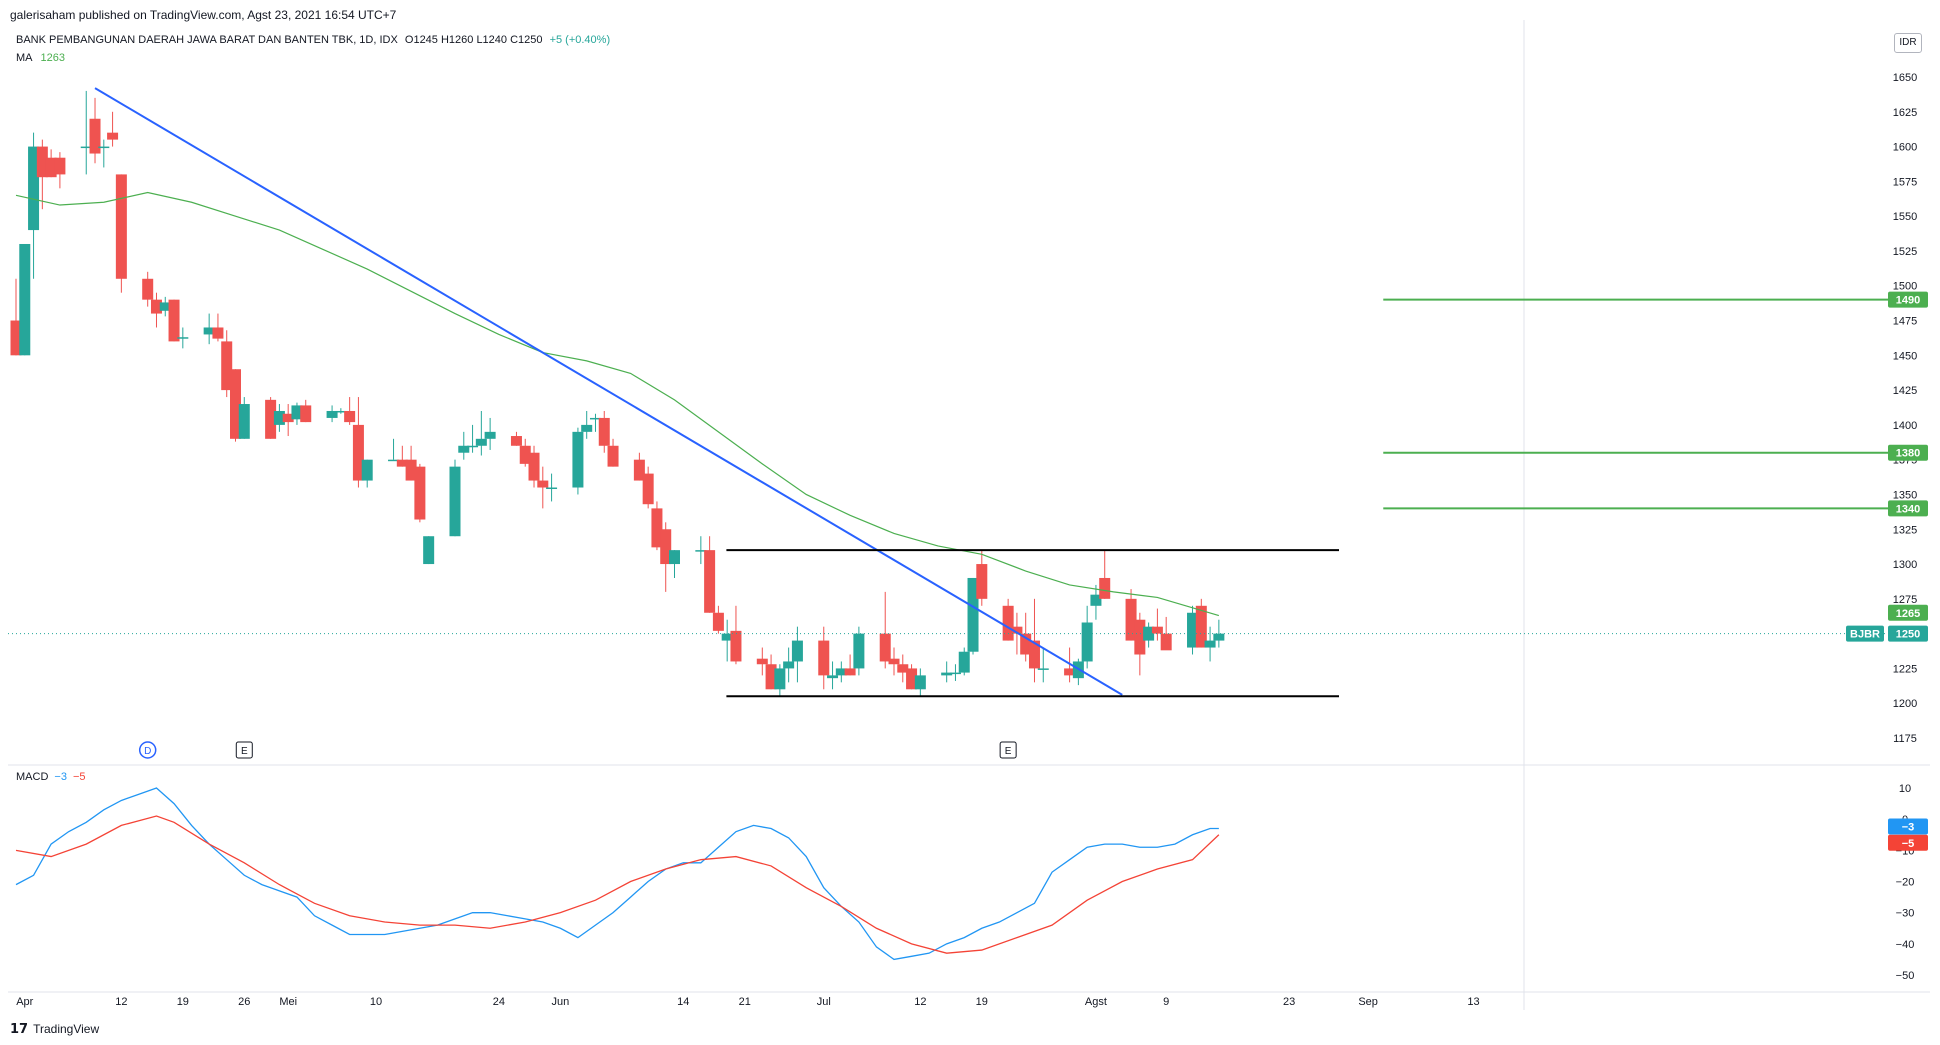 The height and width of the screenshot is (1045, 1940). What do you see at coordinates (40, 58) in the screenshot?
I see `ma-legend: MA 1263` at bounding box center [40, 58].